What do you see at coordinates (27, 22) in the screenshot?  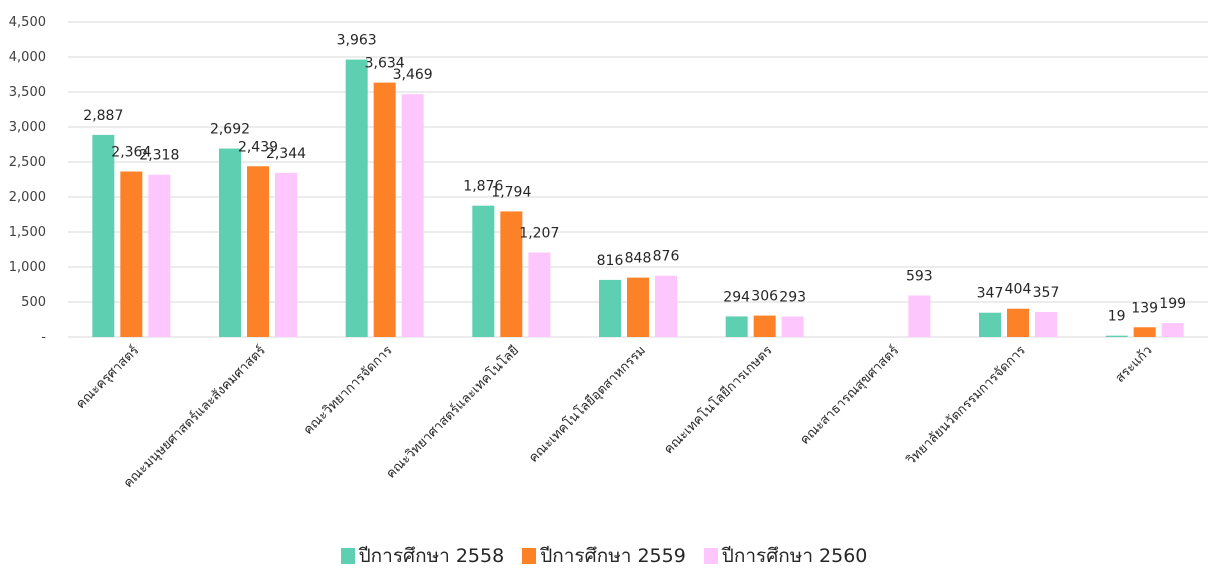 I see `y-tick-label: 4,500` at bounding box center [27, 22].